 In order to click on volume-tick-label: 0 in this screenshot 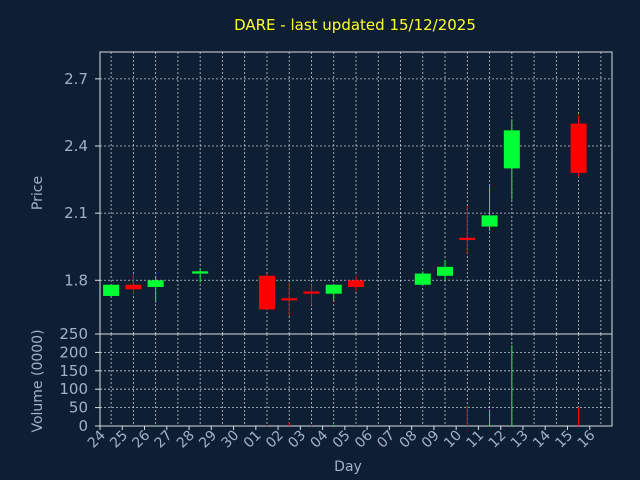, I will do `click(83, 426)`.